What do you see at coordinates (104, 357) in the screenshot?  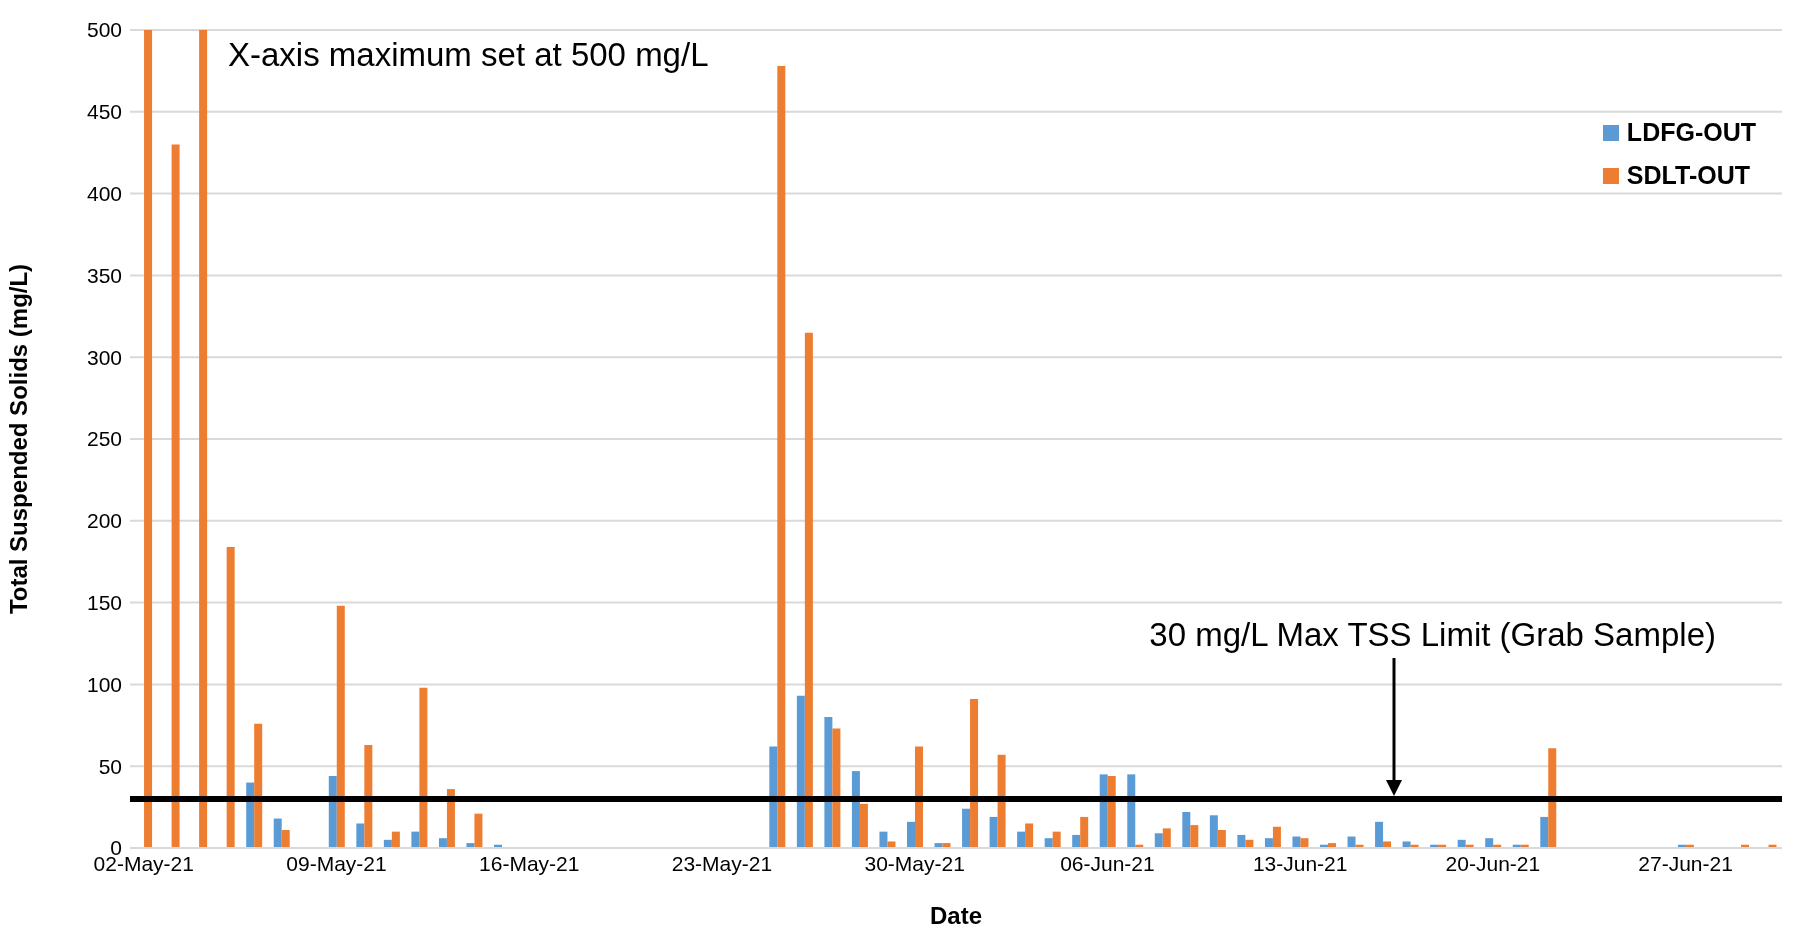 I see `y-tick-label: 300` at bounding box center [104, 357].